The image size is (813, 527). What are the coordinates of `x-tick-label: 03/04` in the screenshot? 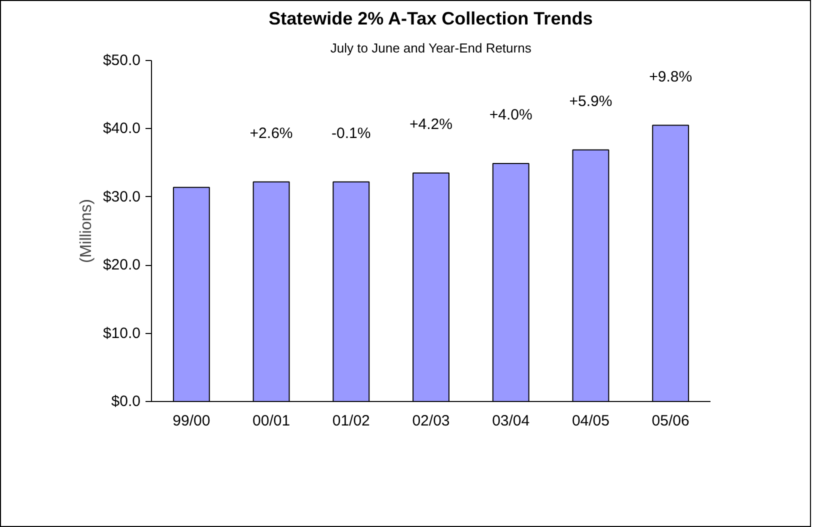 It's located at (511, 421).